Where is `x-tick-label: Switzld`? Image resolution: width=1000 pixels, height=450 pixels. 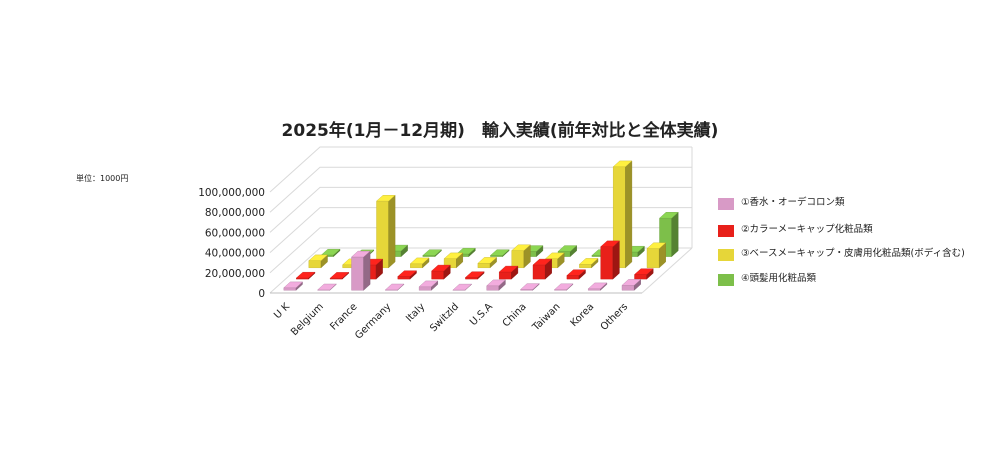
x-tick-label: Switzld is located at coordinates (444, 317).